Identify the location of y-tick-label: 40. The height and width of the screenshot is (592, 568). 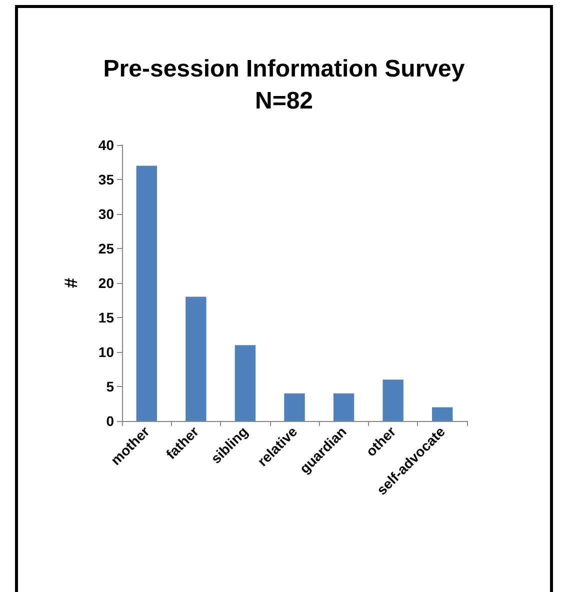
(106, 145).